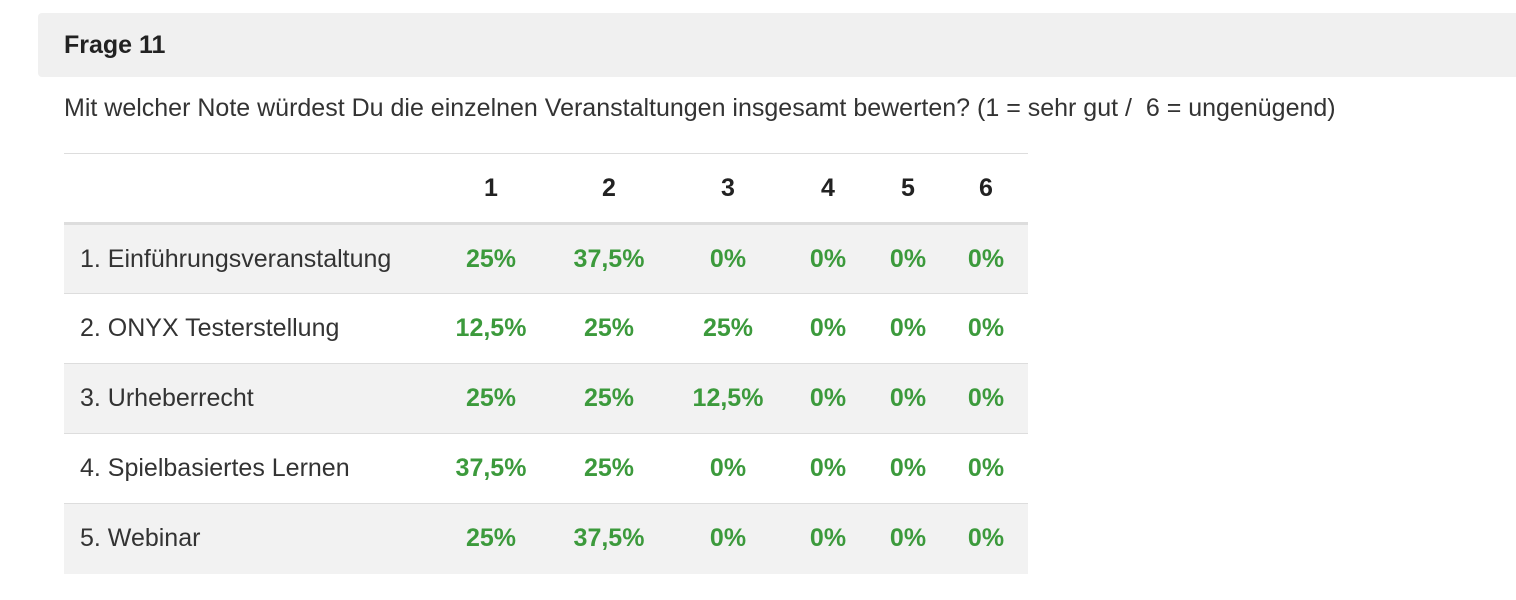  I want to click on question-title: Frage 11, so click(115, 45).